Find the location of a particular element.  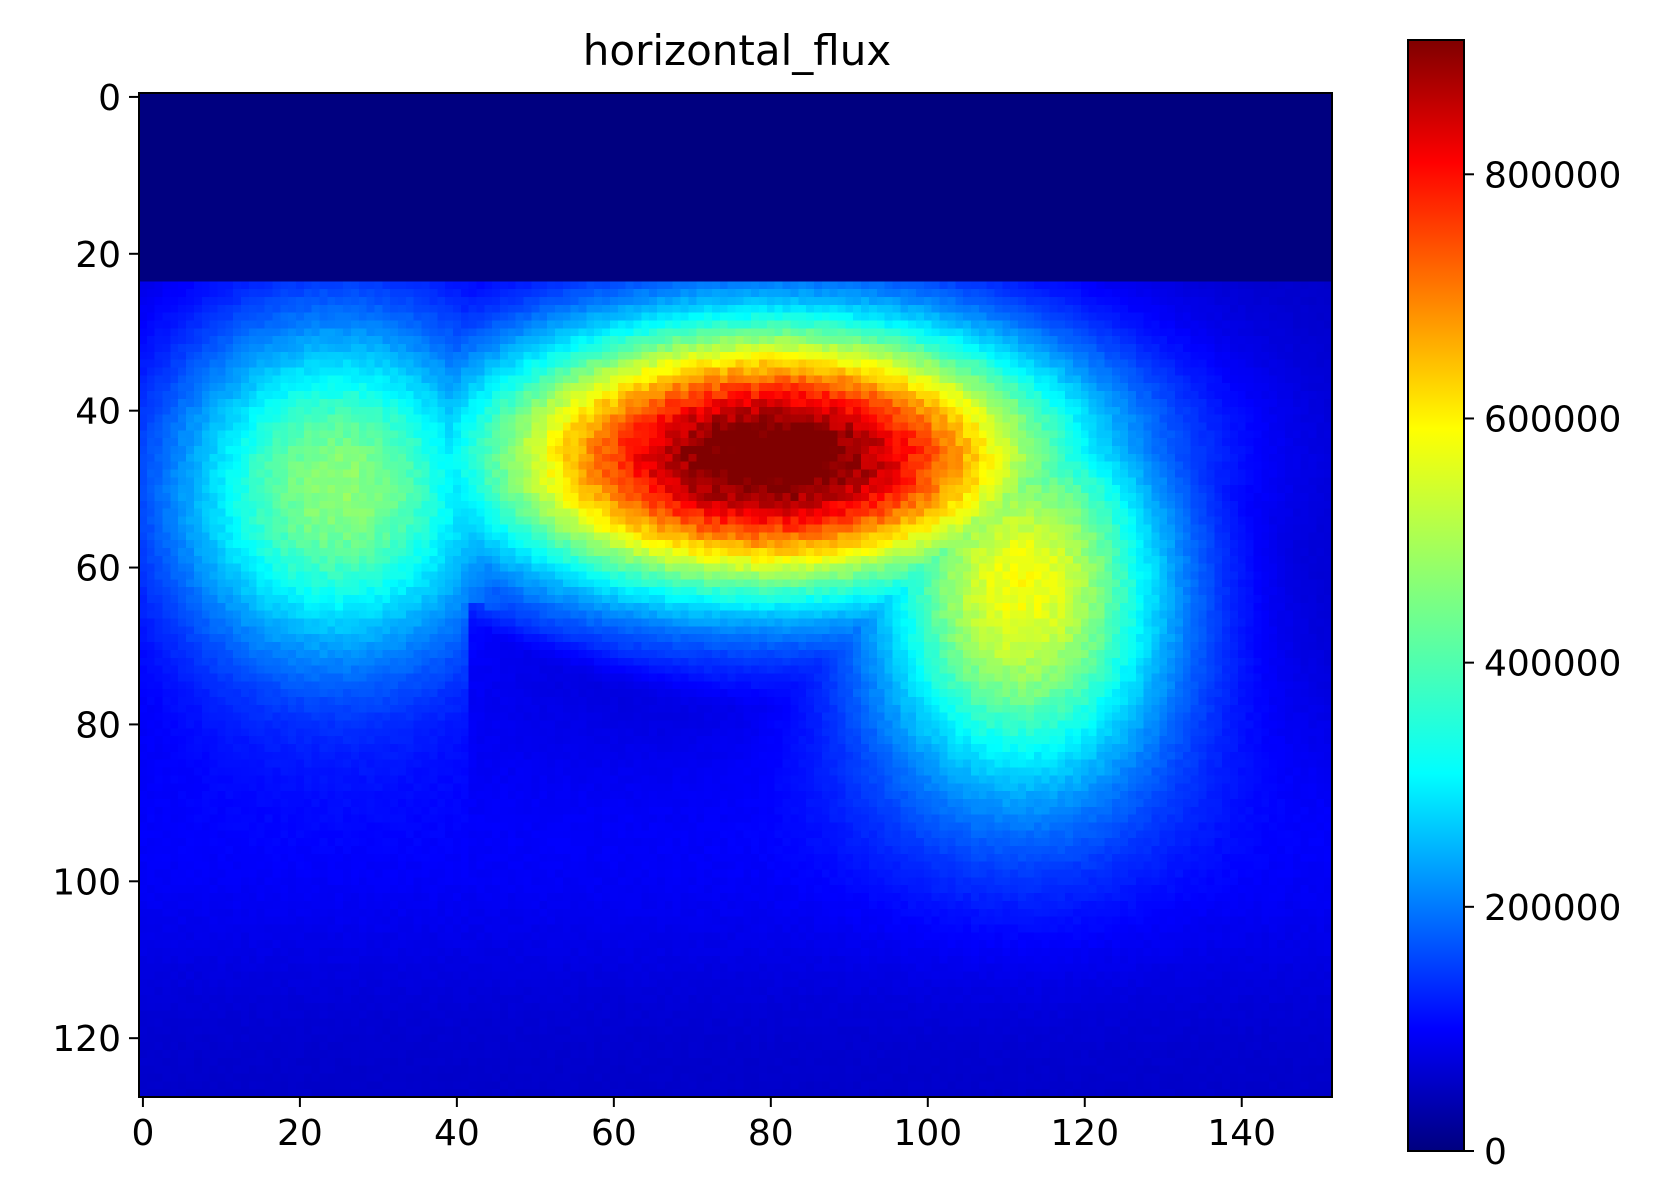

x-tick-label: 40 is located at coordinates (457, 1133).